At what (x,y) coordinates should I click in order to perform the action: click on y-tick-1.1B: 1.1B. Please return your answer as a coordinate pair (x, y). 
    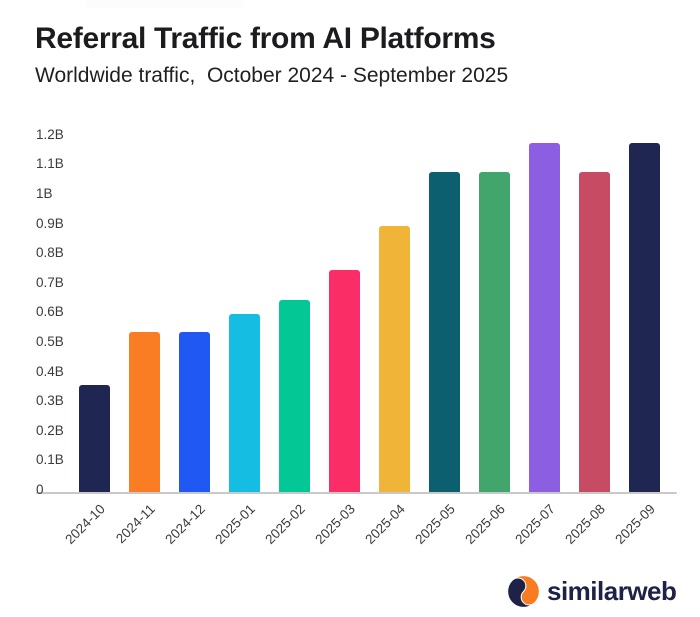
    Looking at the image, I should click on (50, 164).